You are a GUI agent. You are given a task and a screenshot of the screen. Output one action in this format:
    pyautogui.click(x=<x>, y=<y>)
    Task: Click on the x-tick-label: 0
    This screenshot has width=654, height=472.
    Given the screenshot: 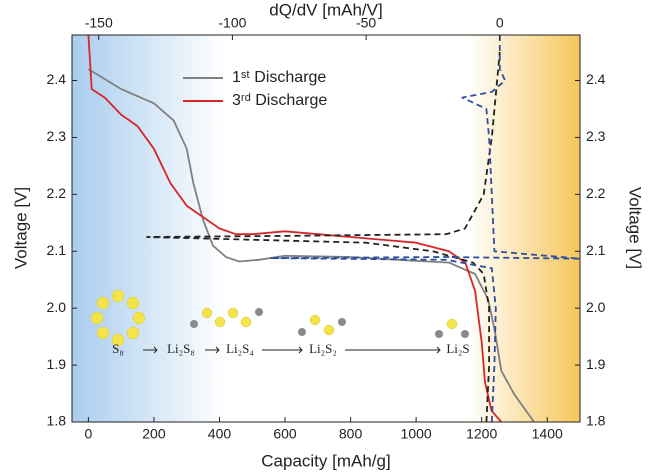 What is the action you would take?
    pyautogui.click(x=88, y=434)
    